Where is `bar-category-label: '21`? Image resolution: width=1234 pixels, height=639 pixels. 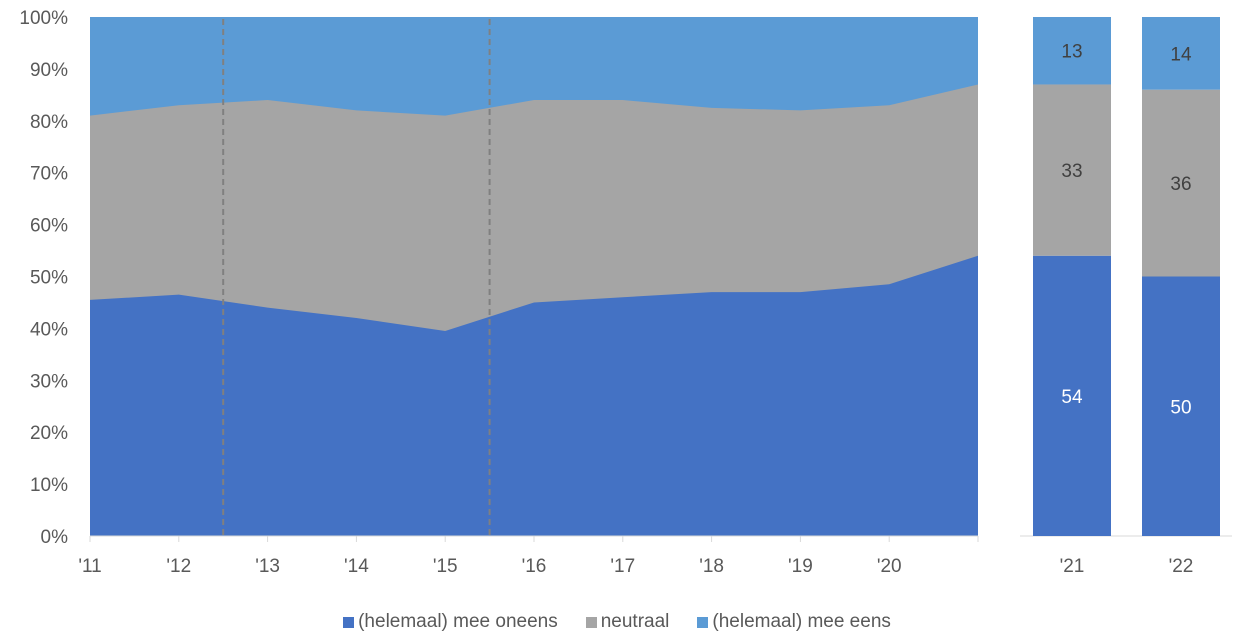 bar-category-label: '21 is located at coordinates (1072, 566).